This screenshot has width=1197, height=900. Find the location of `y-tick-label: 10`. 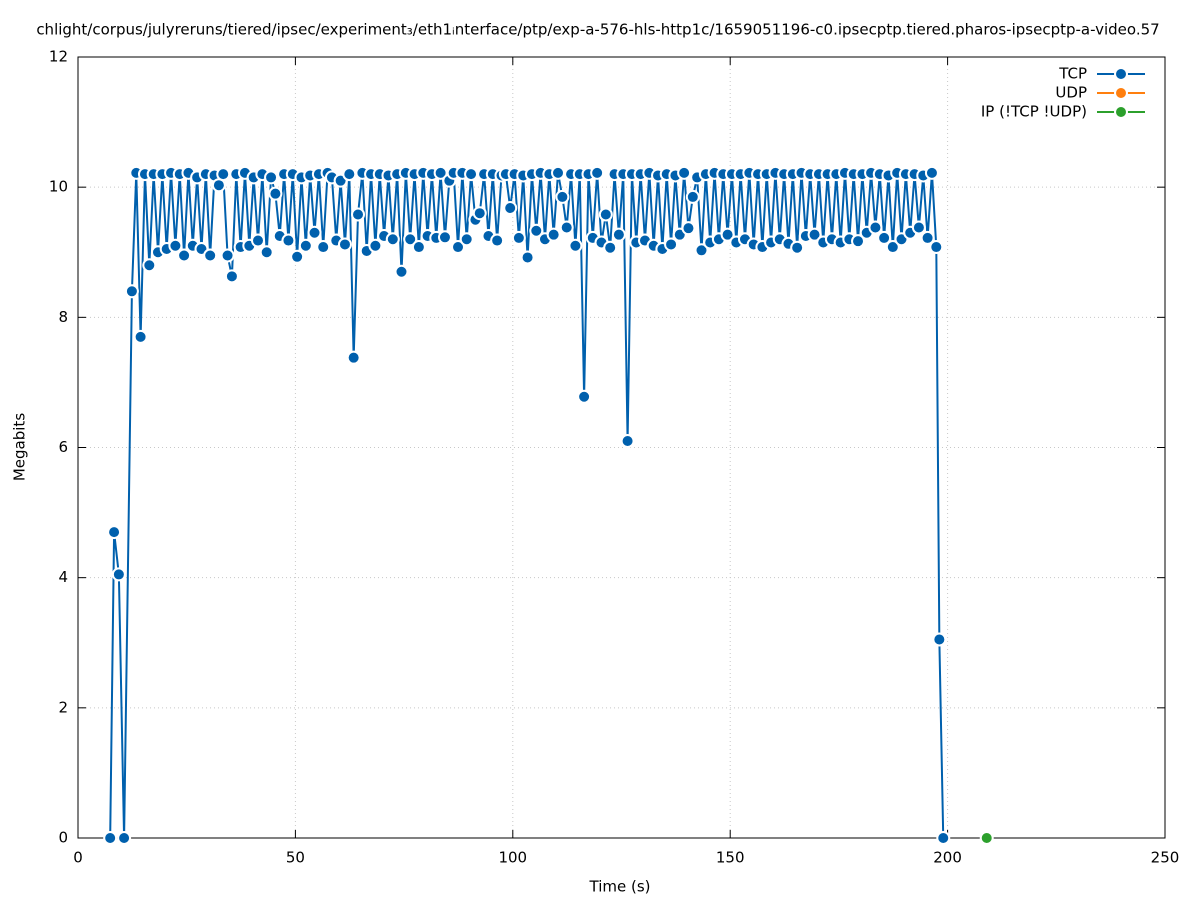

y-tick-label: 10 is located at coordinates (58, 187).